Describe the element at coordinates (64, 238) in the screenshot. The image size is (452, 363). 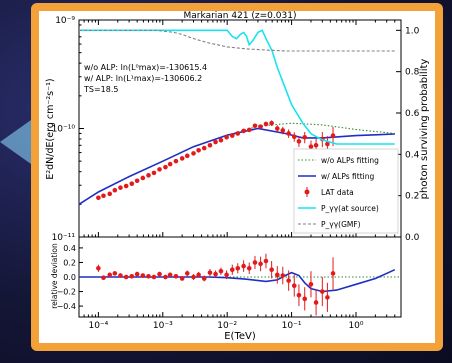
I see `y-tick-label: 10⁻¹¹` at that location.